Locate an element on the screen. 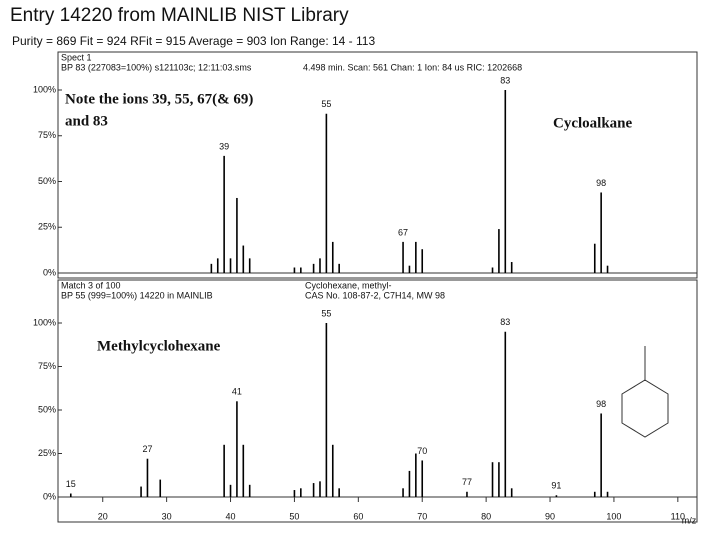  x-tick-label: 90 is located at coordinates (550, 516).